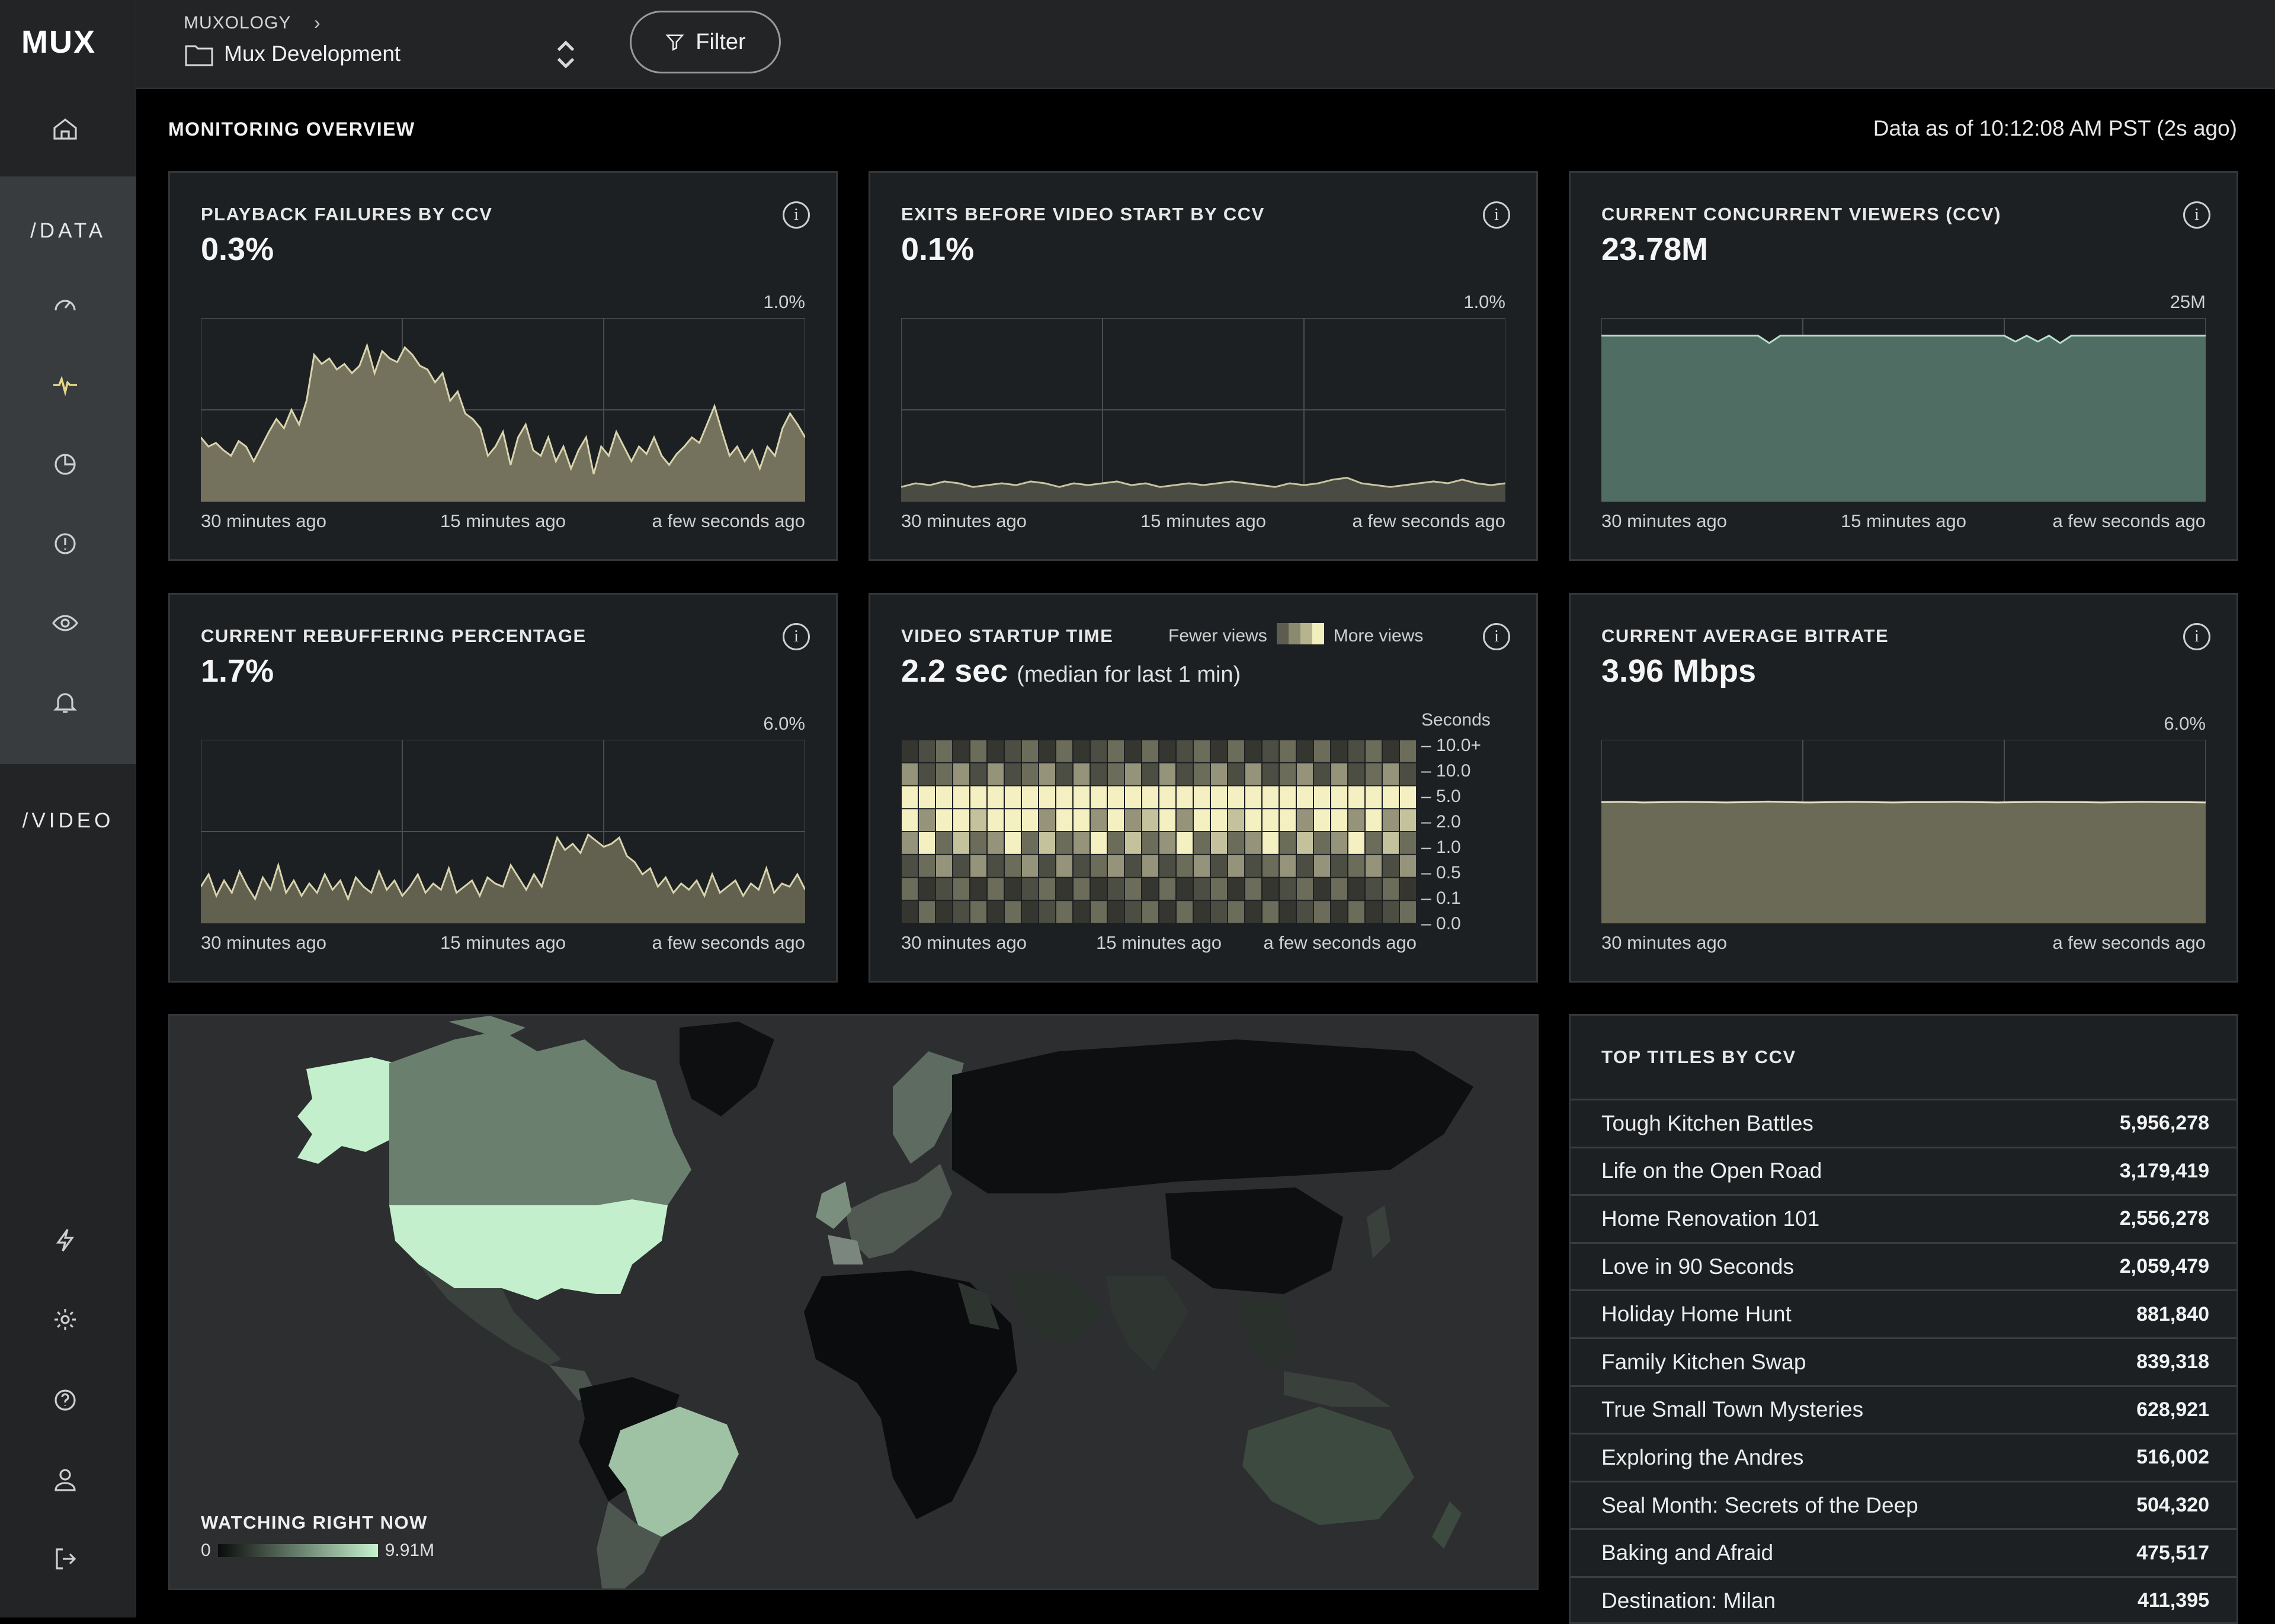 This screenshot has height=1624, width=2275. Describe the element at coordinates (1903, 1458) in the screenshot. I see `list-item: Exploring the Andres 516,002` at that location.